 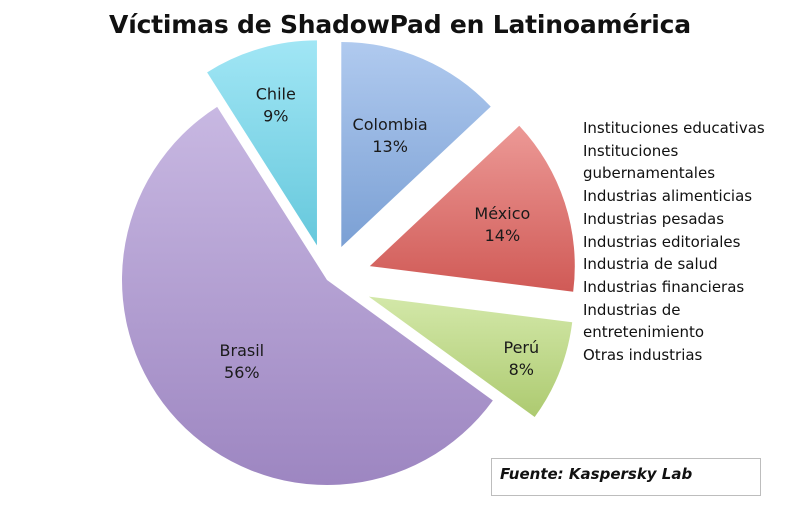 I want to click on sector-item: Industrias pesadas, so click(x=654, y=218).